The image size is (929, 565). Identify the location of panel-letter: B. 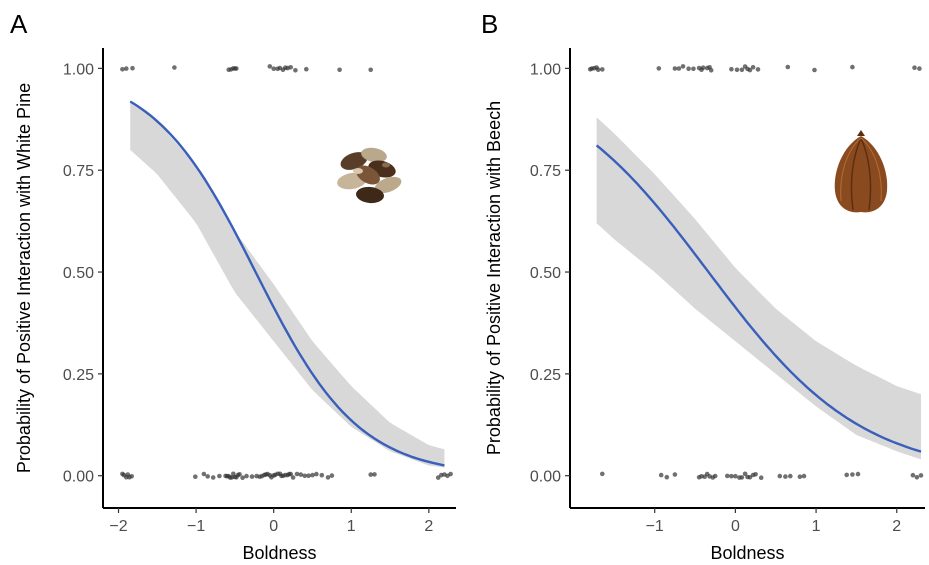
(489, 24).